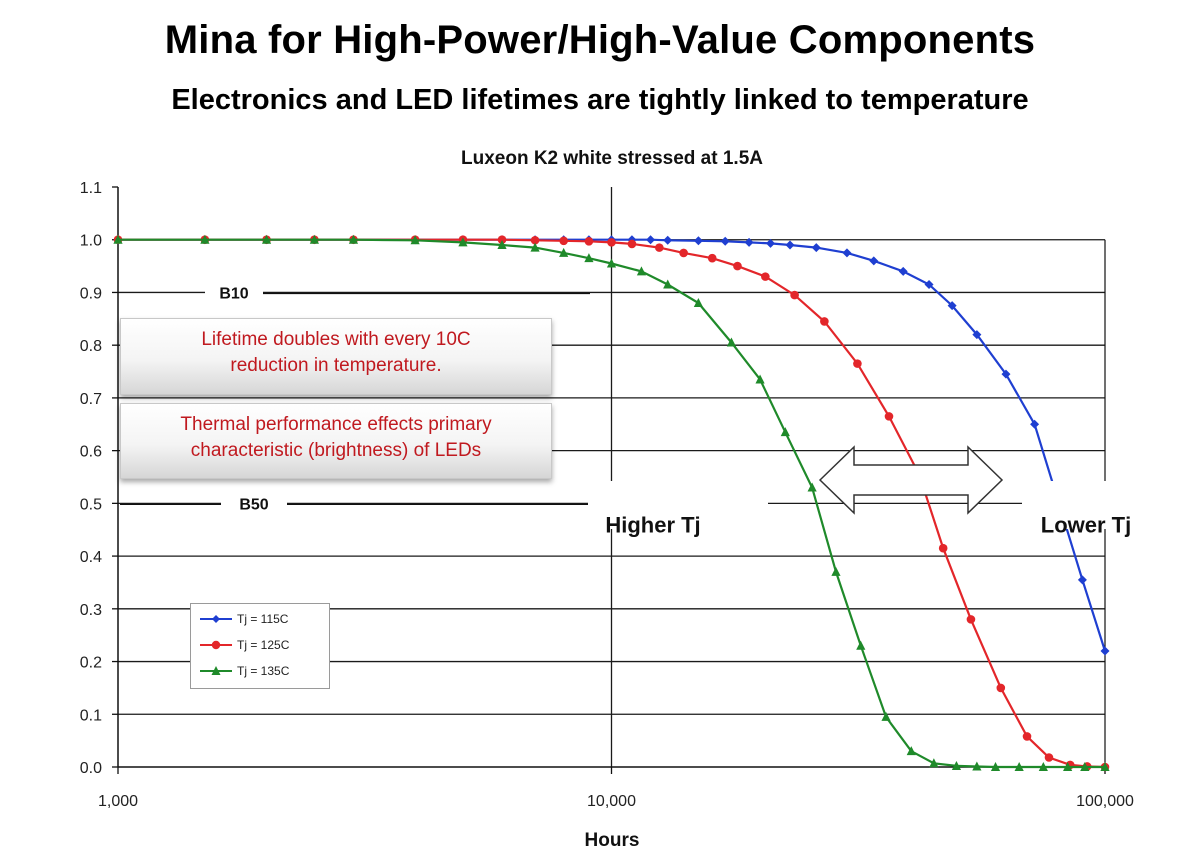 The image size is (1200, 862). What do you see at coordinates (91, 610) in the screenshot?
I see `y-tick-label: 0.3` at bounding box center [91, 610].